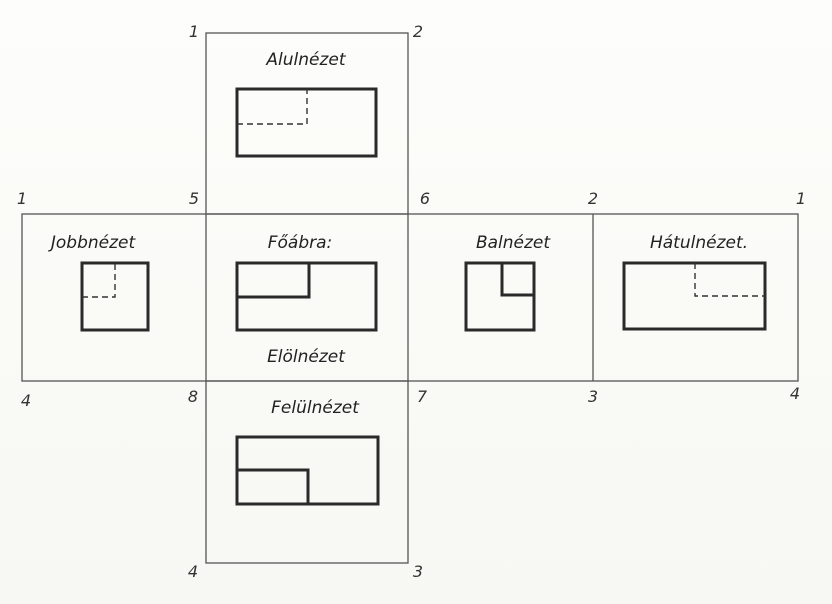 The height and width of the screenshot is (604, 832). I want to click on corner-label-6: 6, so click(425, 198).